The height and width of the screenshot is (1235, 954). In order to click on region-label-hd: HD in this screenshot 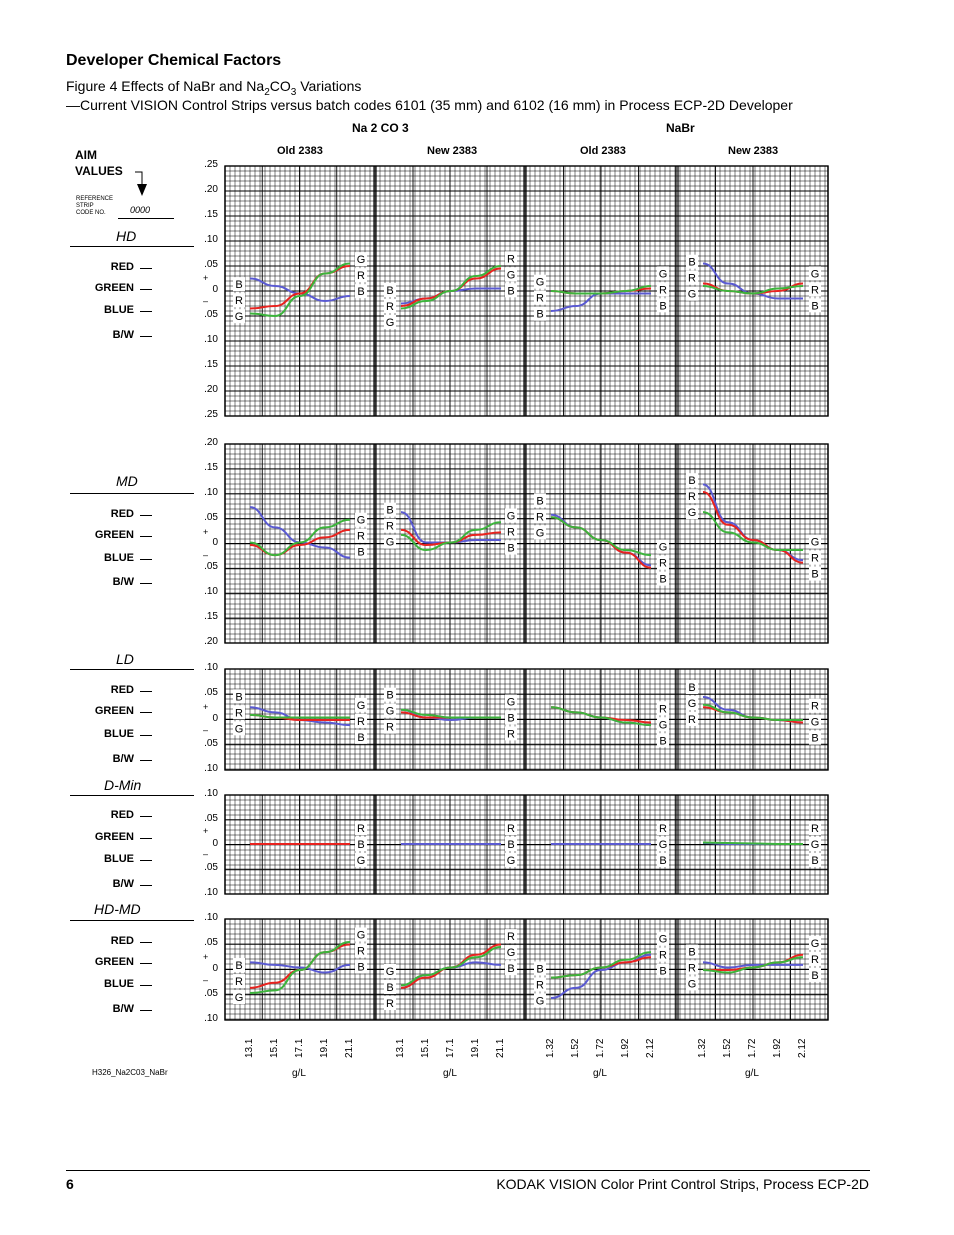, I will do `click(126, 236)`.